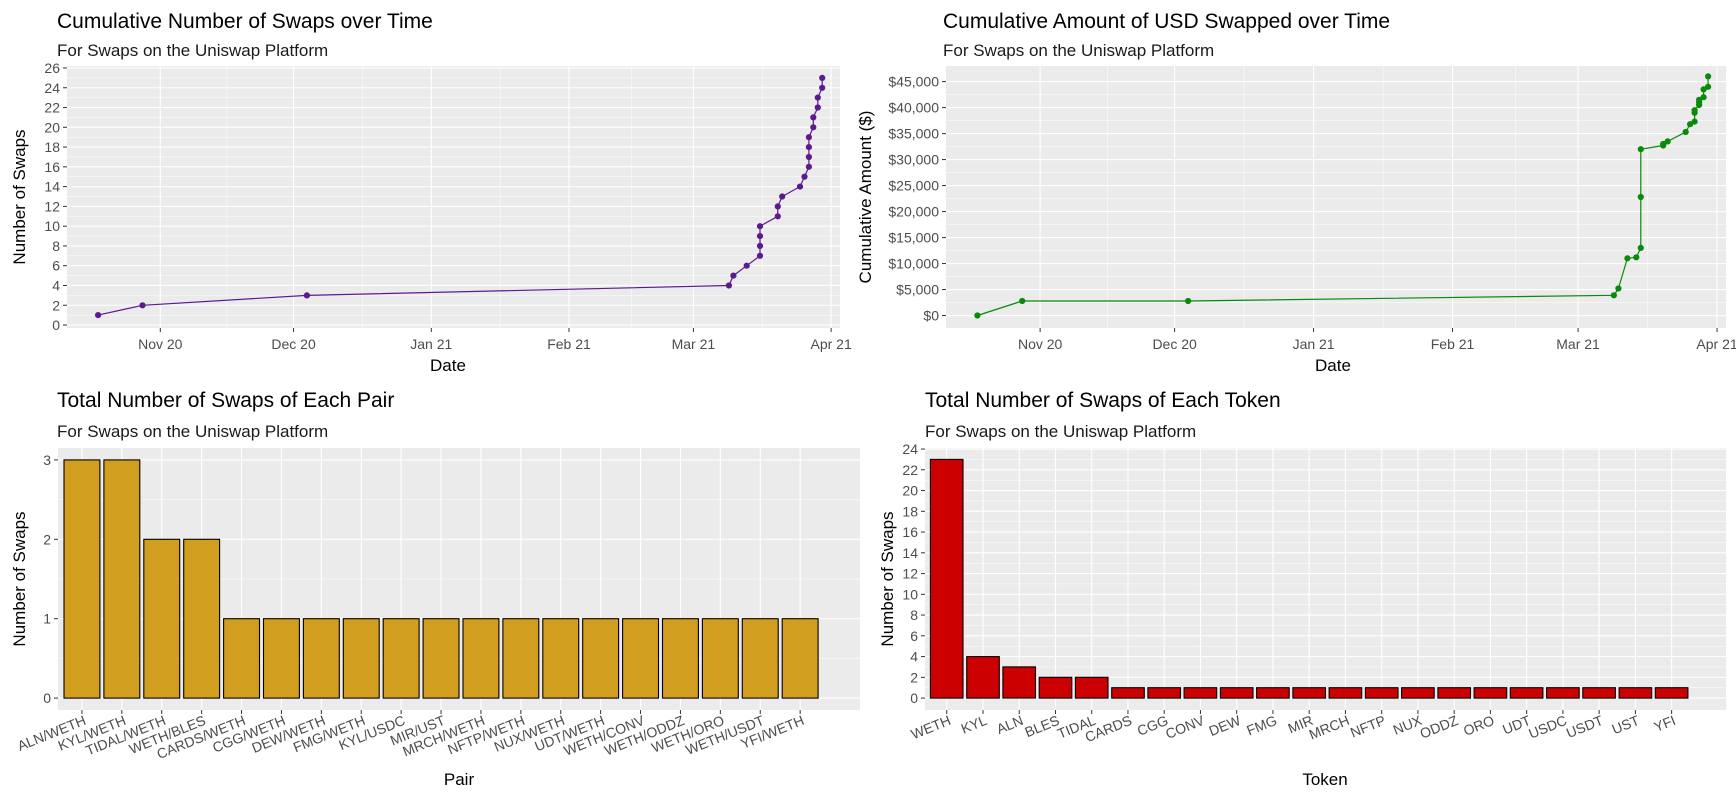 This screenshot has height=806, width=1736. I want to click on y-tick-label: $40,000, so click(913, 108).